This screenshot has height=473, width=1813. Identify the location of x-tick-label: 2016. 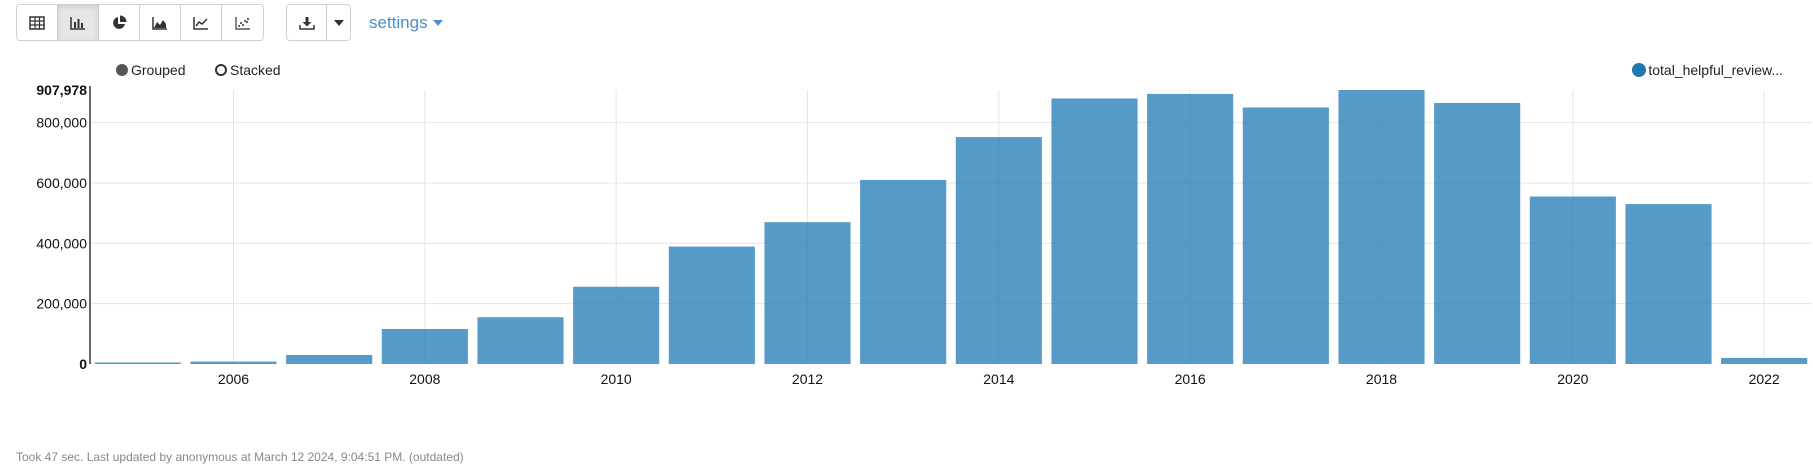
(1190, 379).